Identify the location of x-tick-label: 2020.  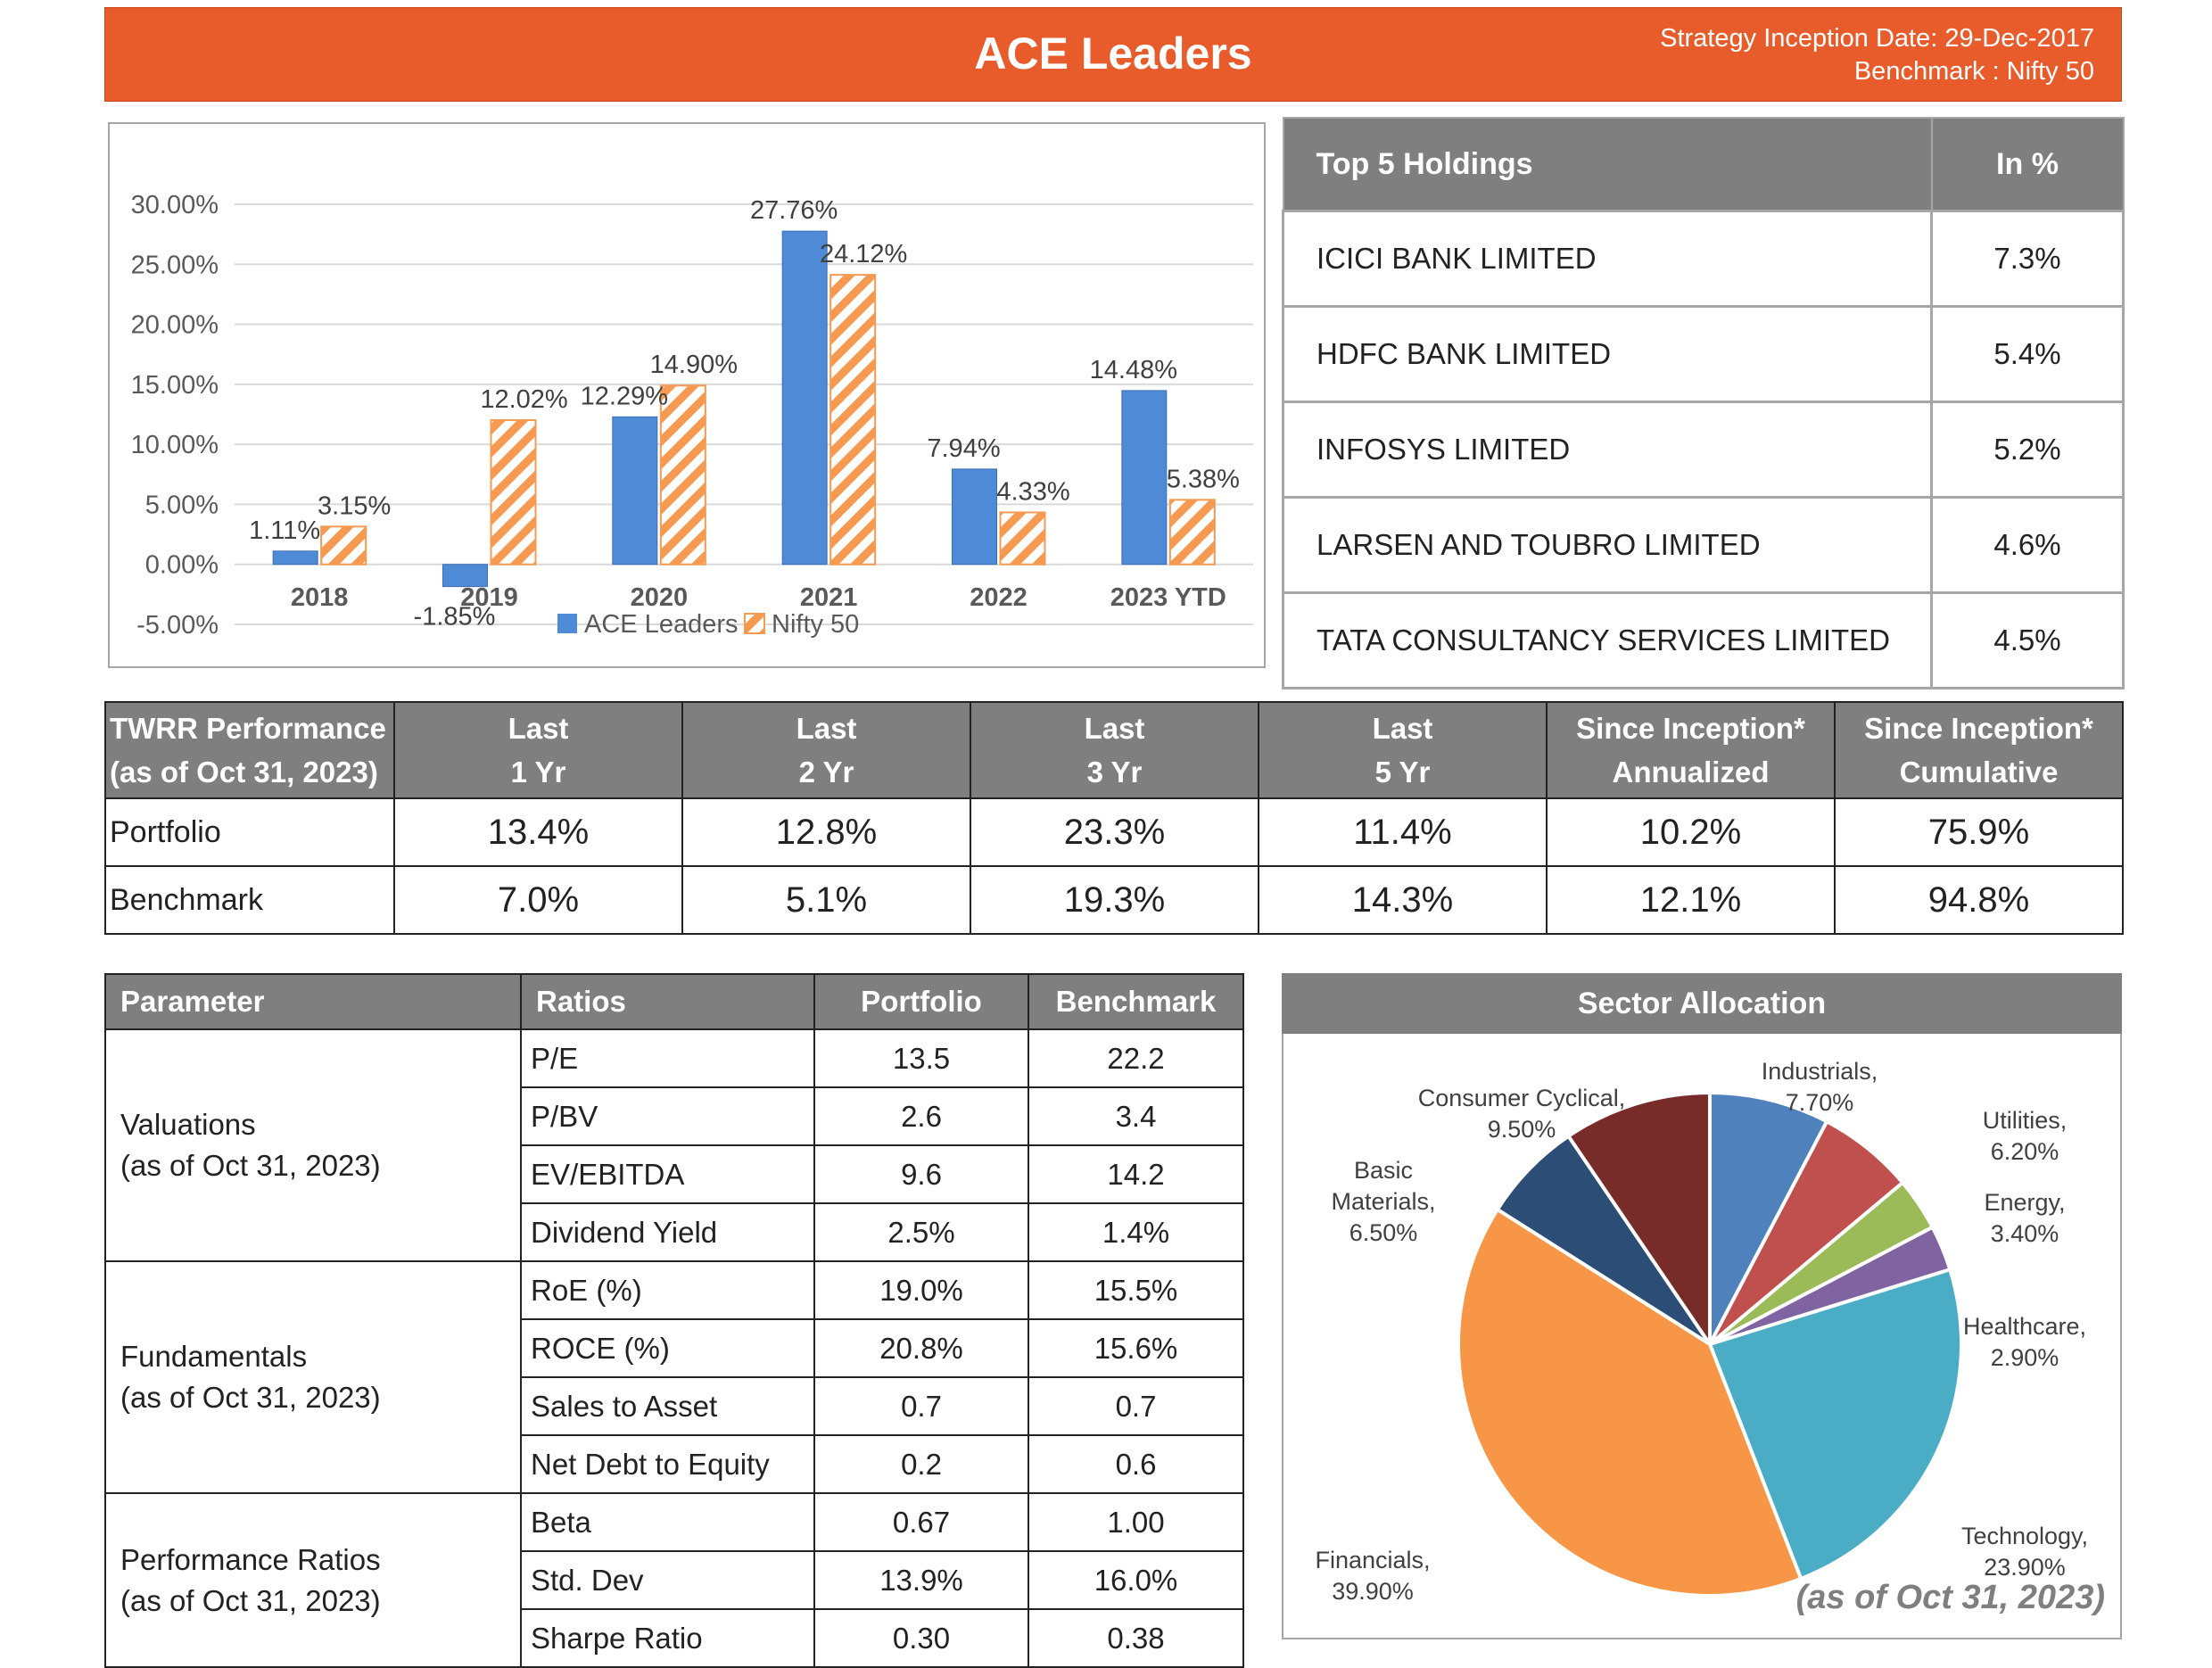
(660, 597).